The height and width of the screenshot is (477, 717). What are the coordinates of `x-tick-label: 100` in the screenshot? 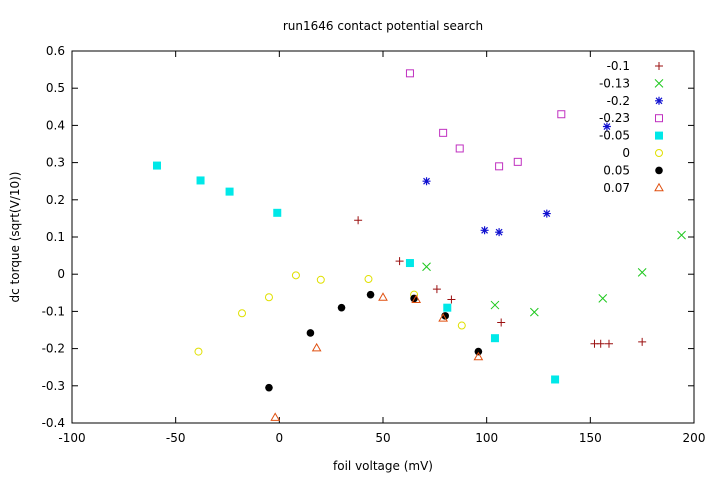 It's located at (486, 438).